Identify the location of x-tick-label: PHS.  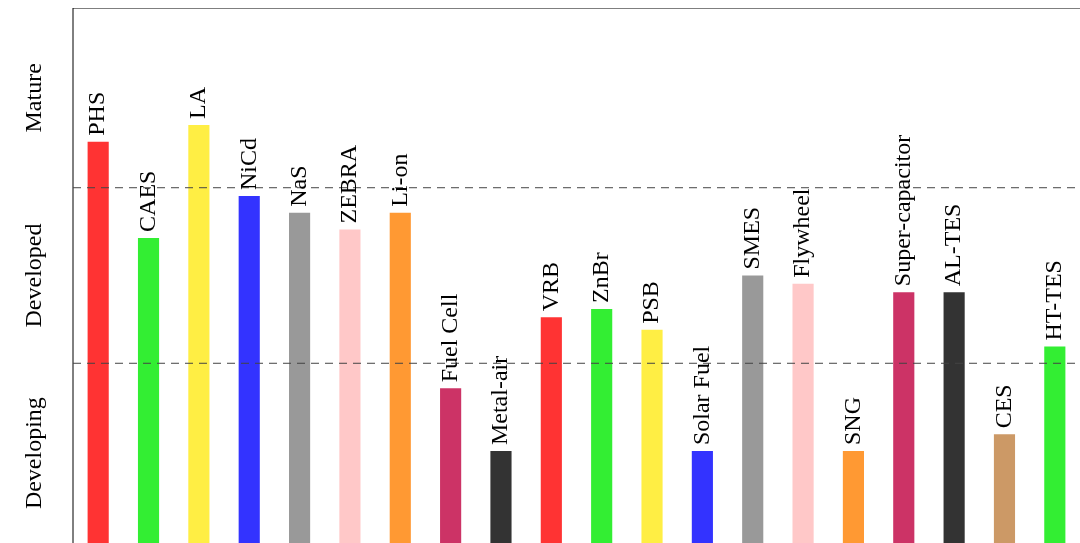
(96, 113).